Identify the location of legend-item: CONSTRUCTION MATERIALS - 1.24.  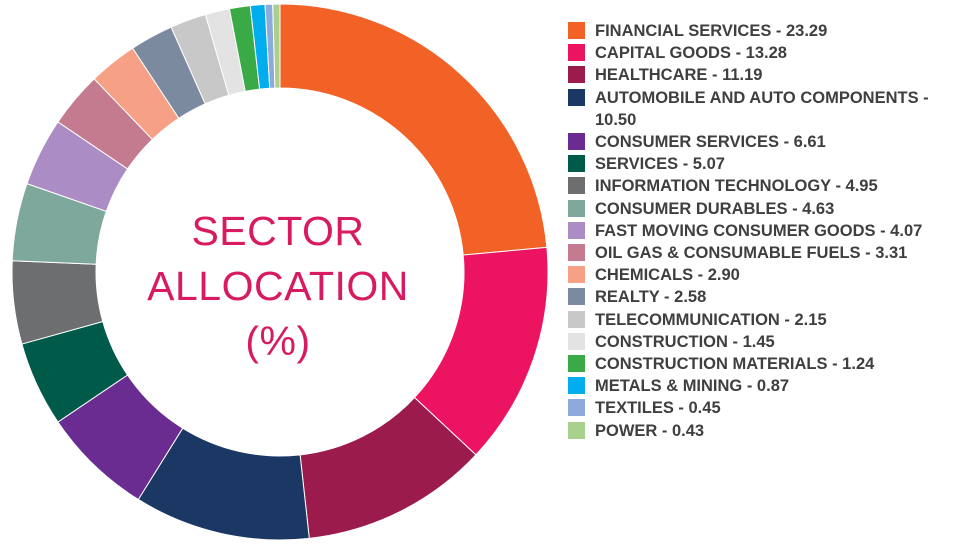
(769, 364).